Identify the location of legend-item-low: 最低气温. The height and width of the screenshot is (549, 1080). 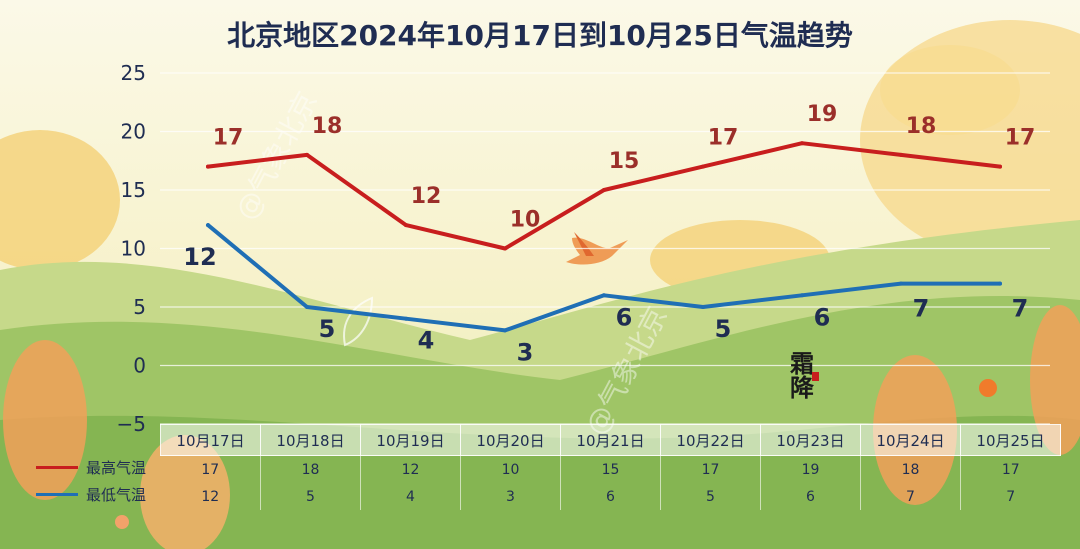
(91, 494).